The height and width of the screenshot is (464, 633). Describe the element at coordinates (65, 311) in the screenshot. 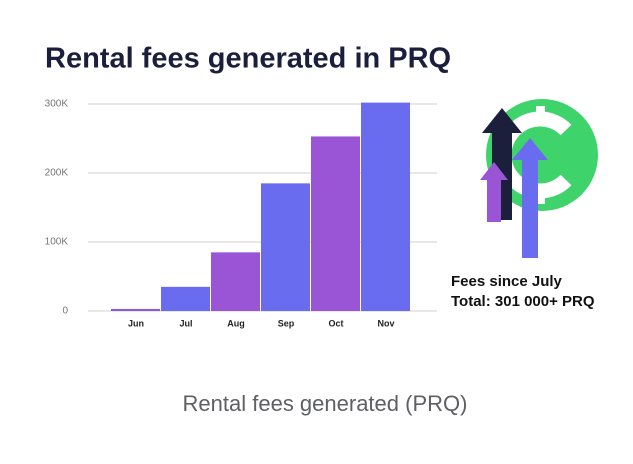

I see `y-tick-label: 0` at that location.